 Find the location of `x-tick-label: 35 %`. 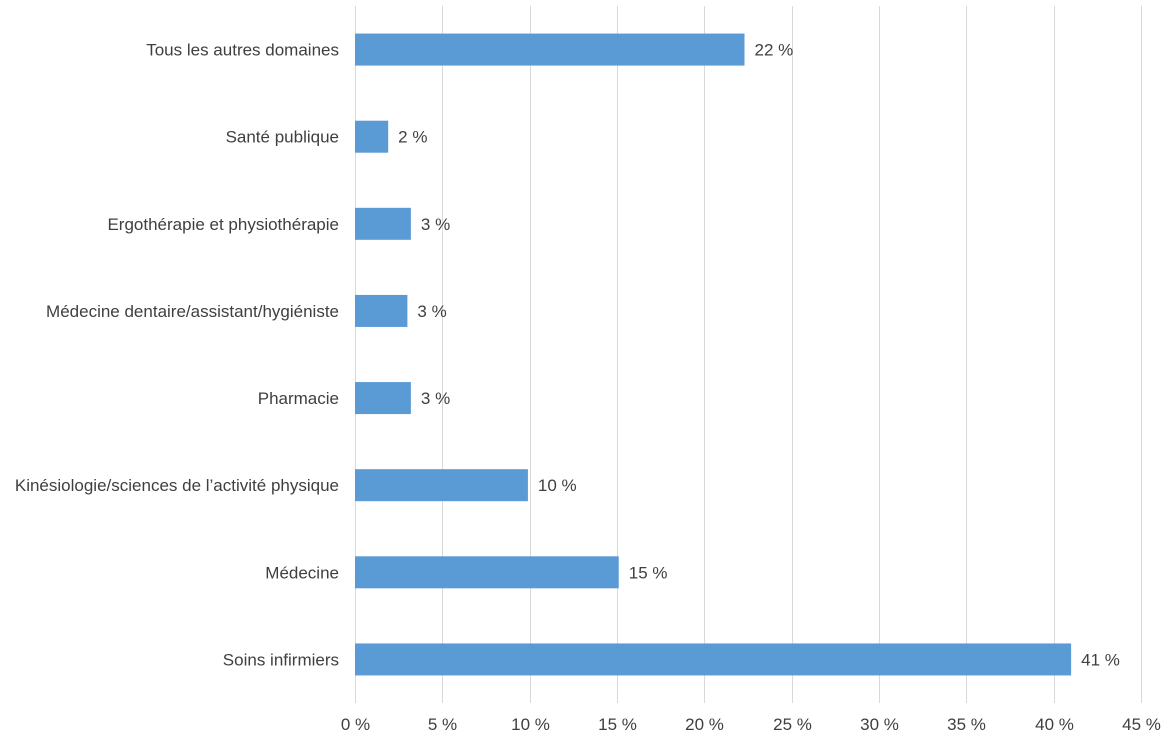

x-tick-label: 35 % is located at coordinates (966, 724).